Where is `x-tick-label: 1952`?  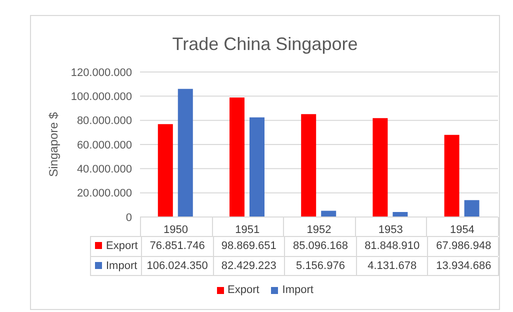 x-tick-label: 1952 is located at coordinates (319, 230).